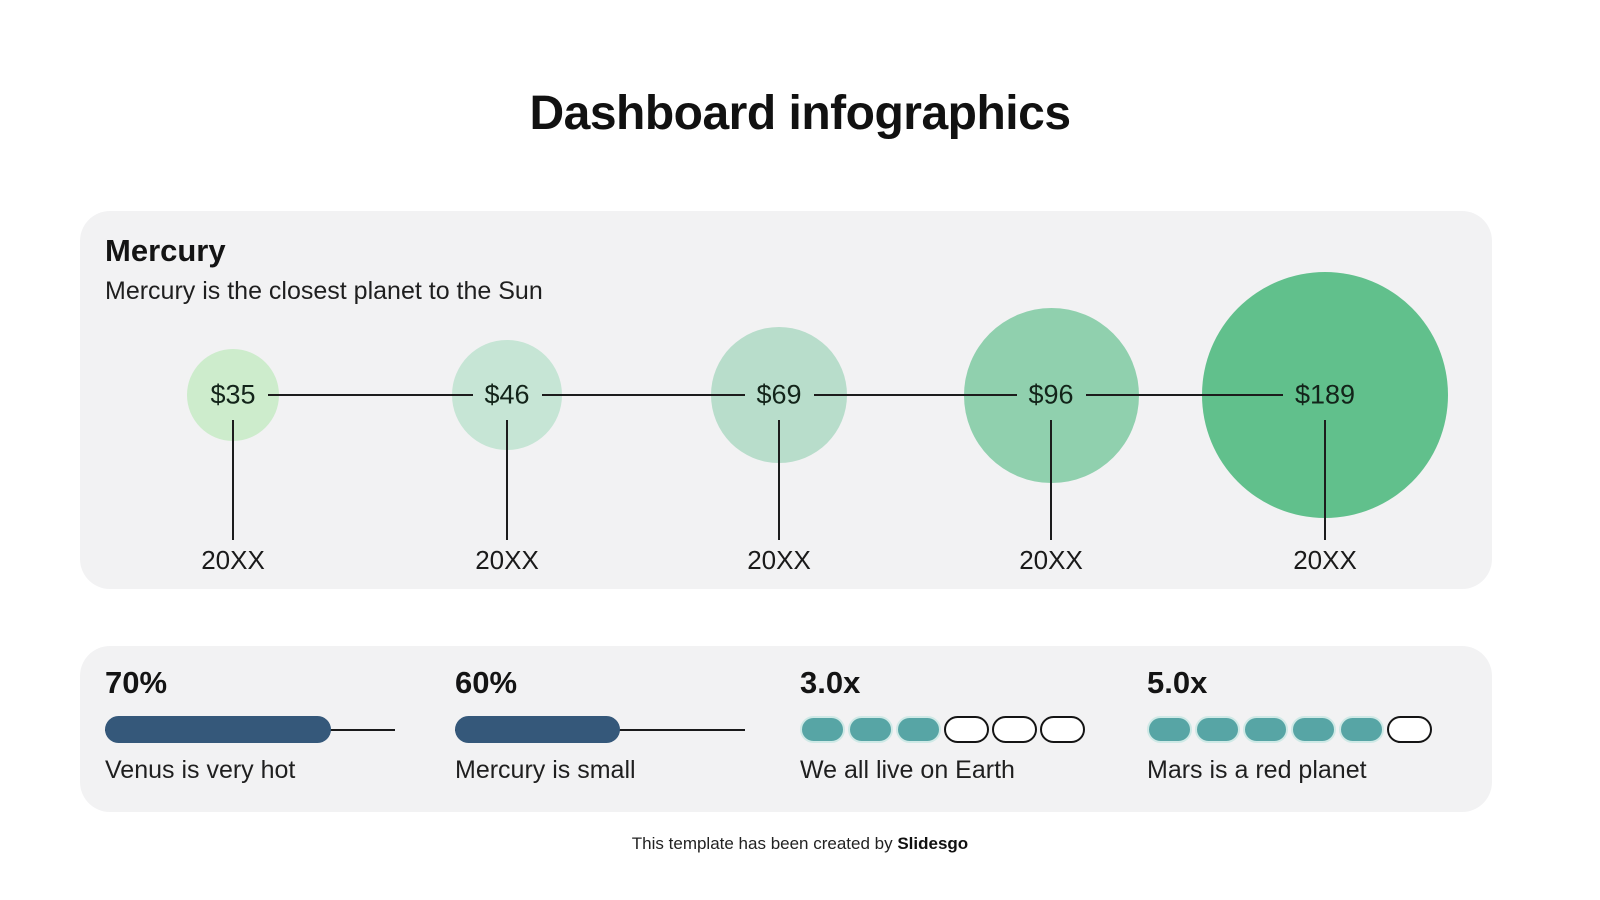 The image size is (1600, 900). I want to click on stat-value: 70%, so click(136, 682).